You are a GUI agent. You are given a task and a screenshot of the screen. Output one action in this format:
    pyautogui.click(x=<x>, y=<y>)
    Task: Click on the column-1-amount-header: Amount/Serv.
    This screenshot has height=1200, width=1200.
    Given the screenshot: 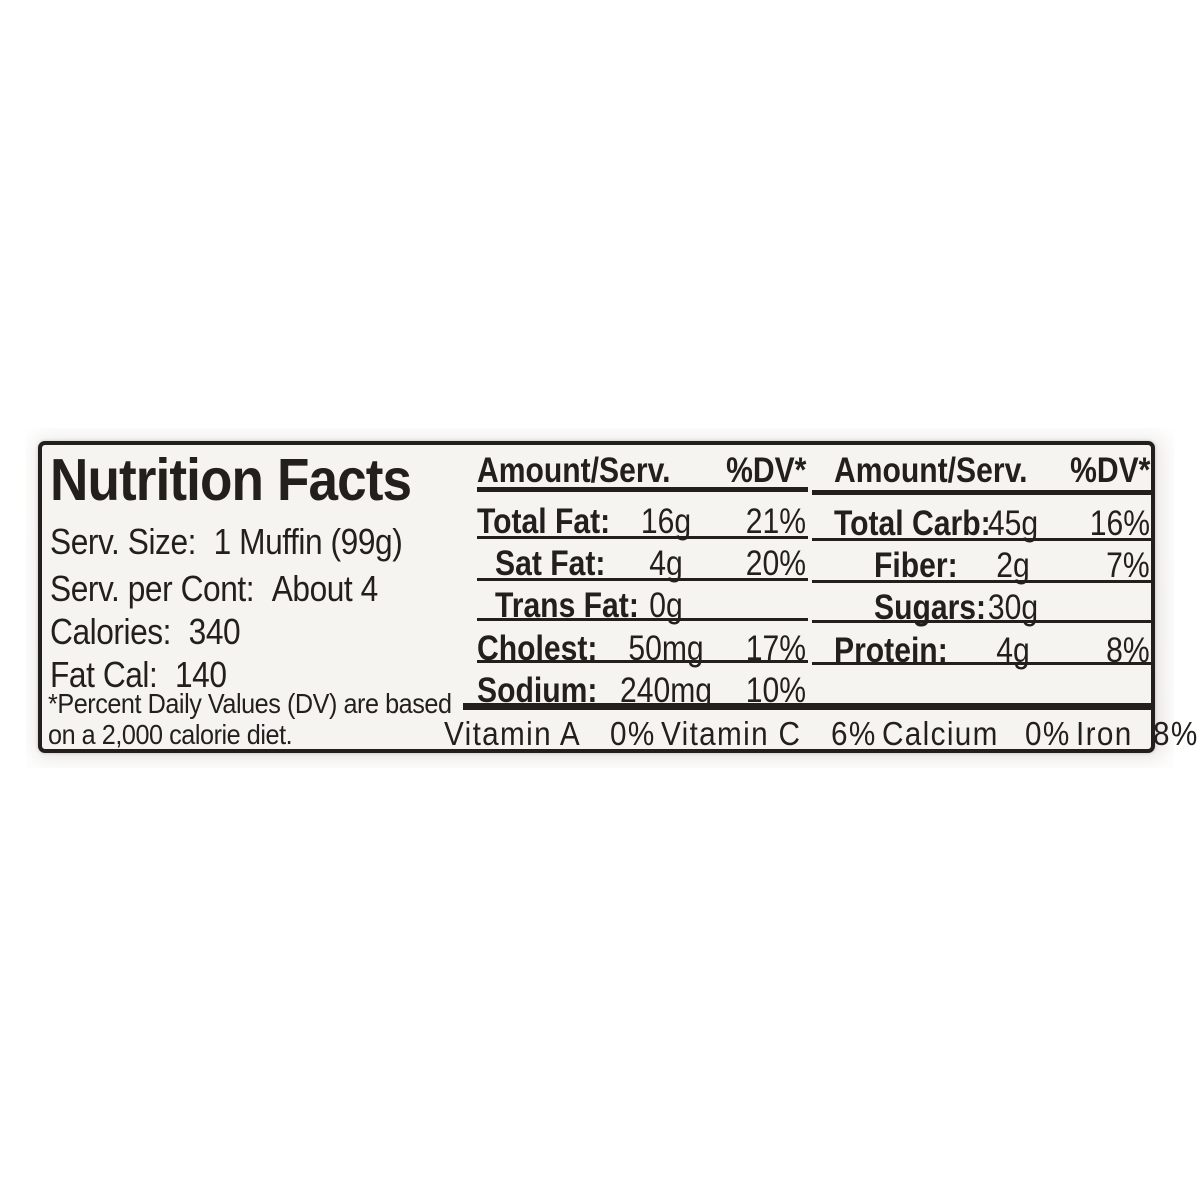 What is the action you would take?
    pyautogui.click(x=574, y=470)
    